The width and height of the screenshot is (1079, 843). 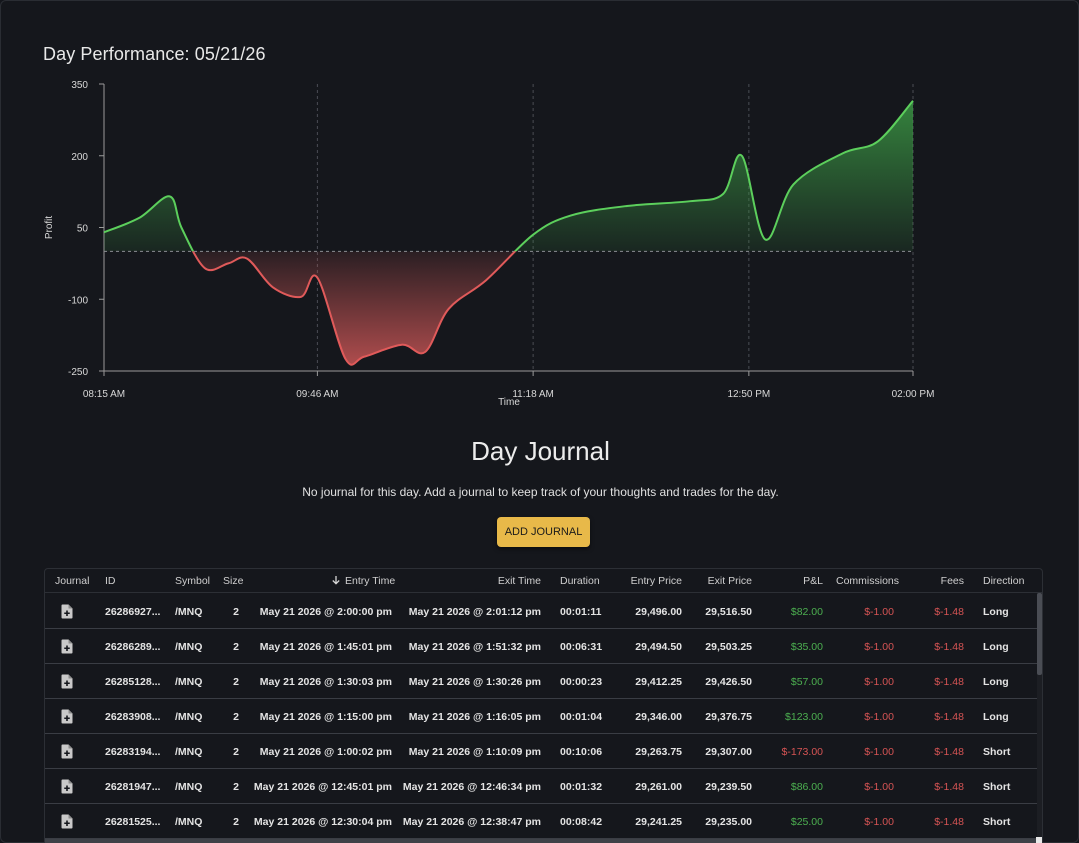 I want to click on column-header-exit-time: Exit Time, so click(x=519, y=581).